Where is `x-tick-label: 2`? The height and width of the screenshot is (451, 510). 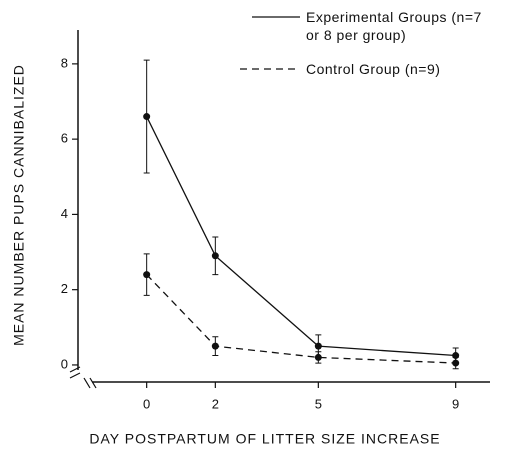
x-tick-label: 2 is located at coordinates (215, 403).